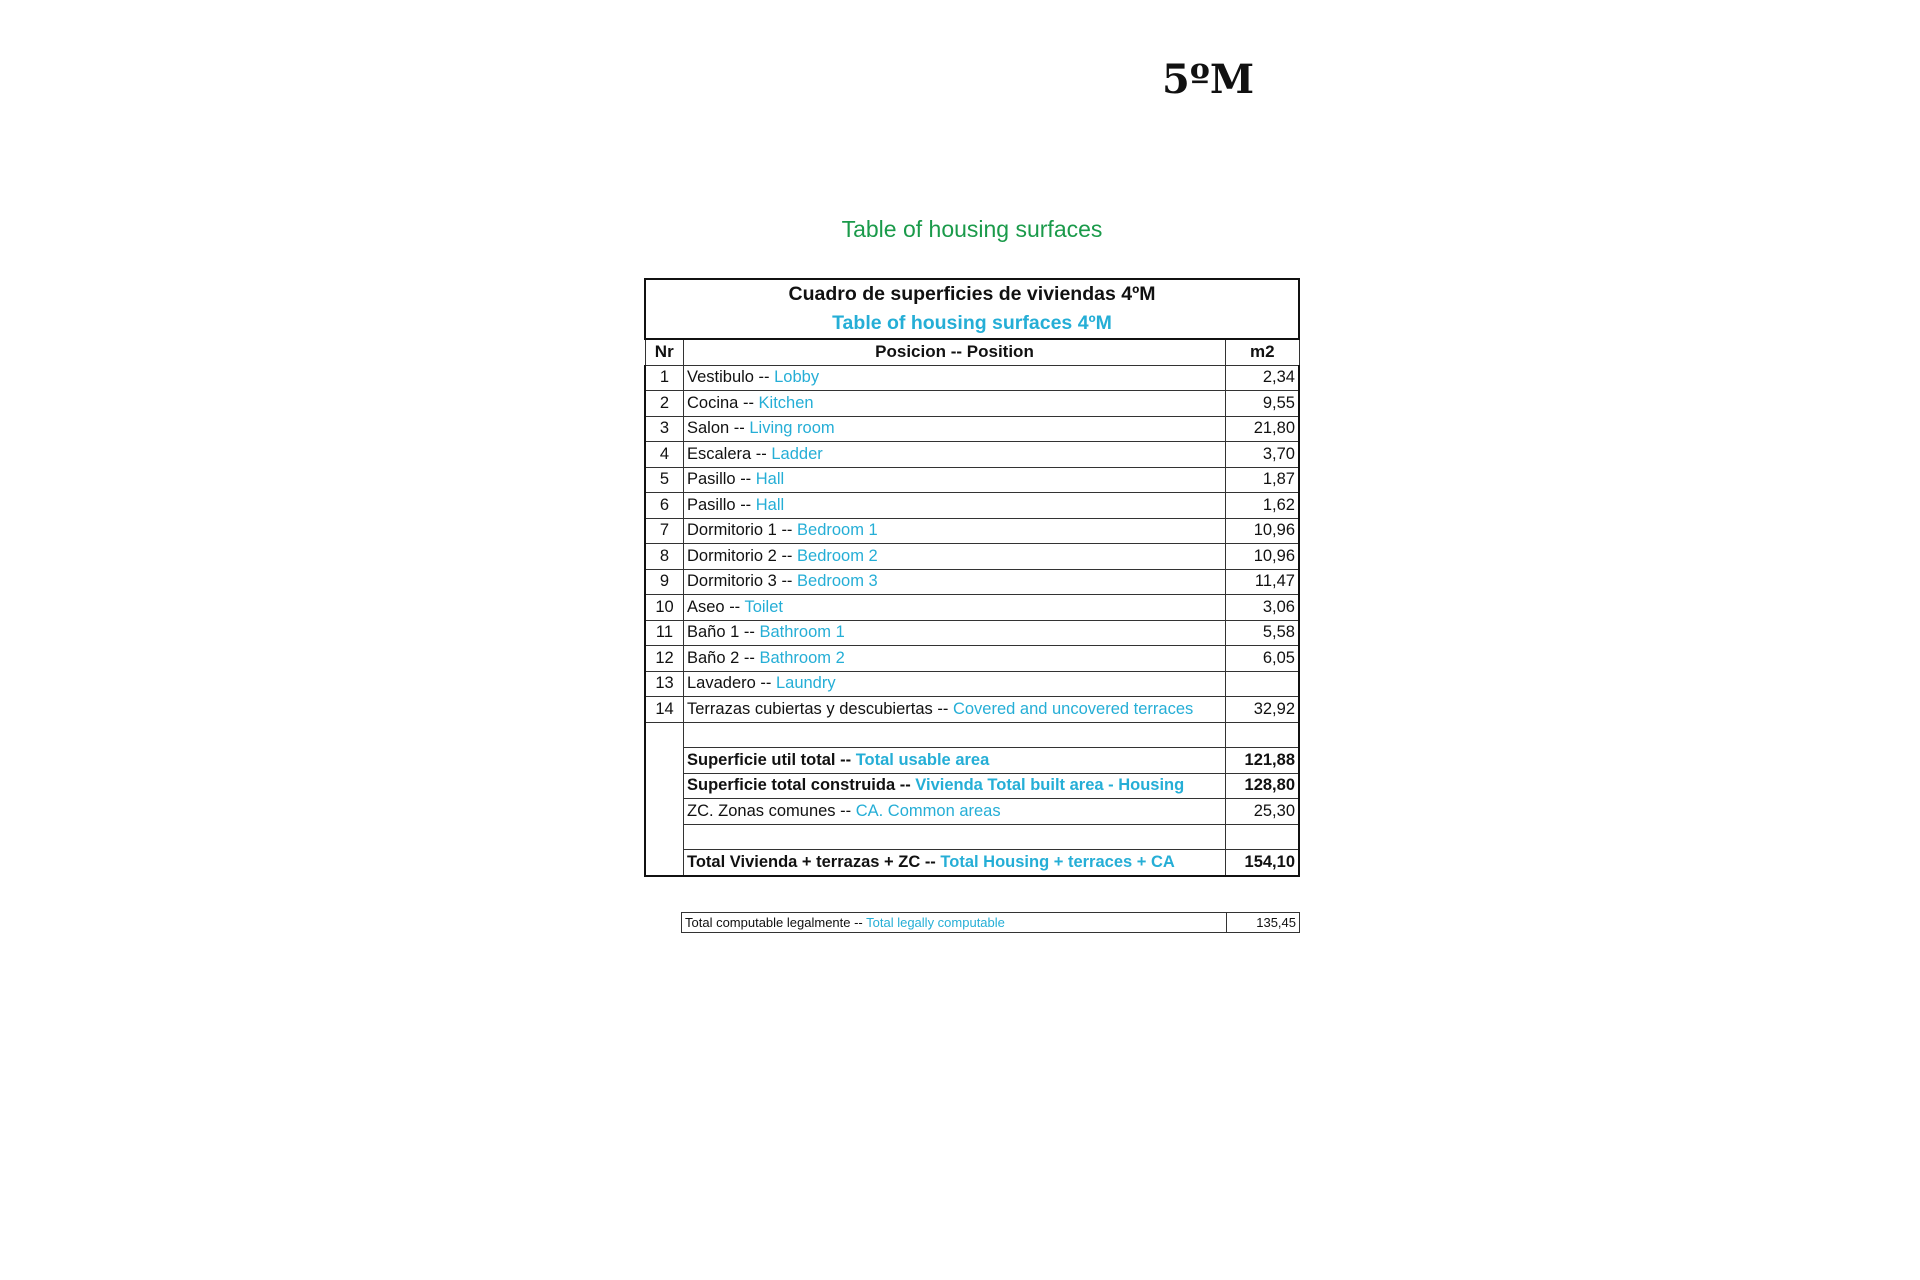  I want to click on position-en: Total usable area, so click(922, 759).